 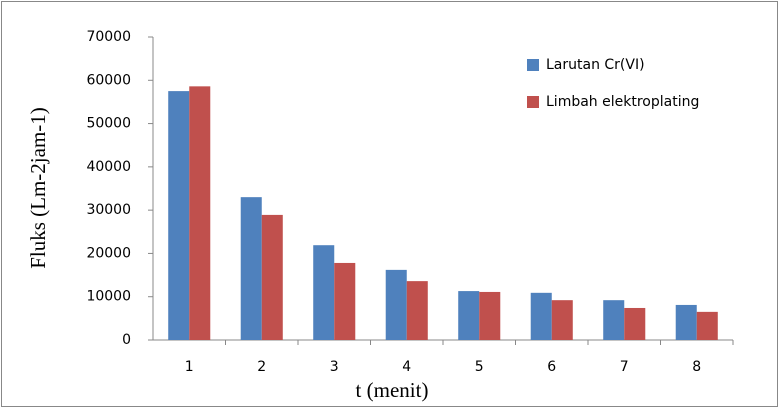 What do you see at coordinates (624, 367) in the screenshot?
I see `x-tick-label: 7` at bounding box center [624, 367].